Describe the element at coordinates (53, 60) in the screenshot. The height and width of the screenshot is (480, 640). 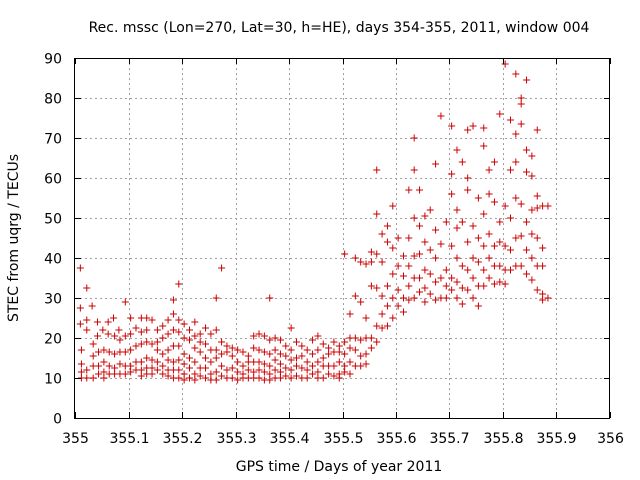
I see `y-tick-label: 90` at that location.